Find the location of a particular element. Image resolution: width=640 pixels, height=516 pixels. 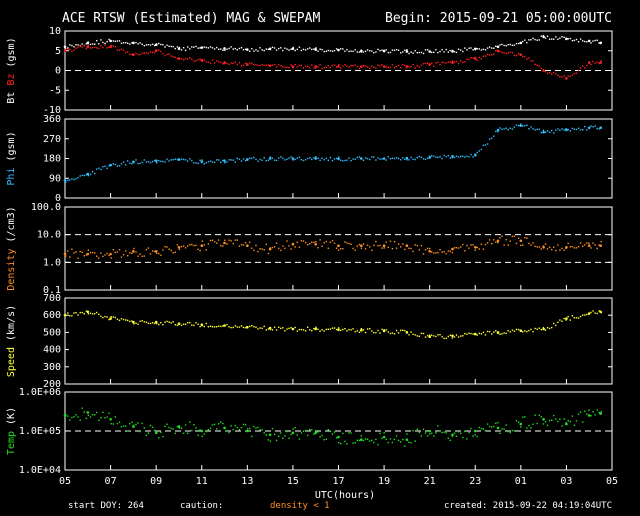

series-temperature is located at coordinates (332, 427).